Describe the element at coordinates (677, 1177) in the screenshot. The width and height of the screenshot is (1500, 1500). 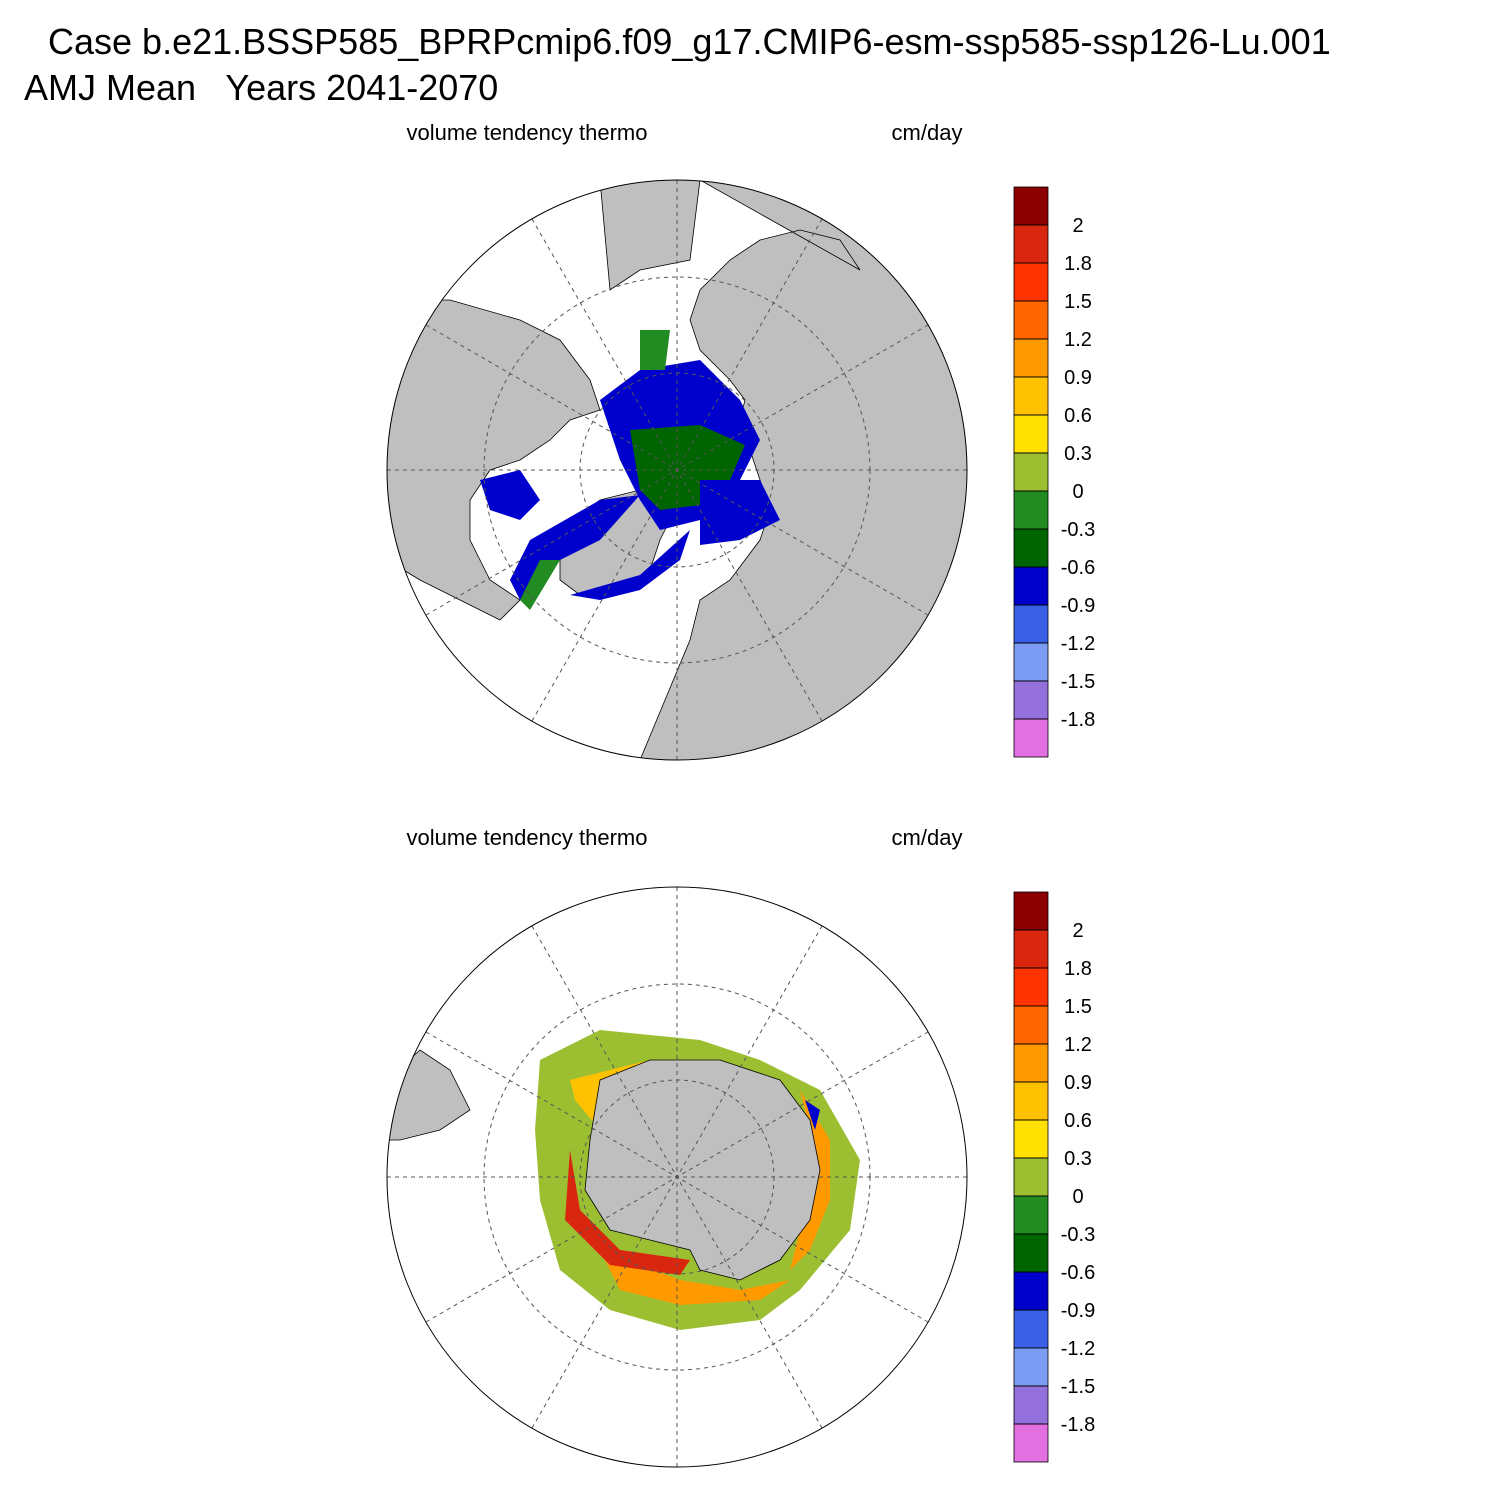
I see `antarctic-map` at that location.